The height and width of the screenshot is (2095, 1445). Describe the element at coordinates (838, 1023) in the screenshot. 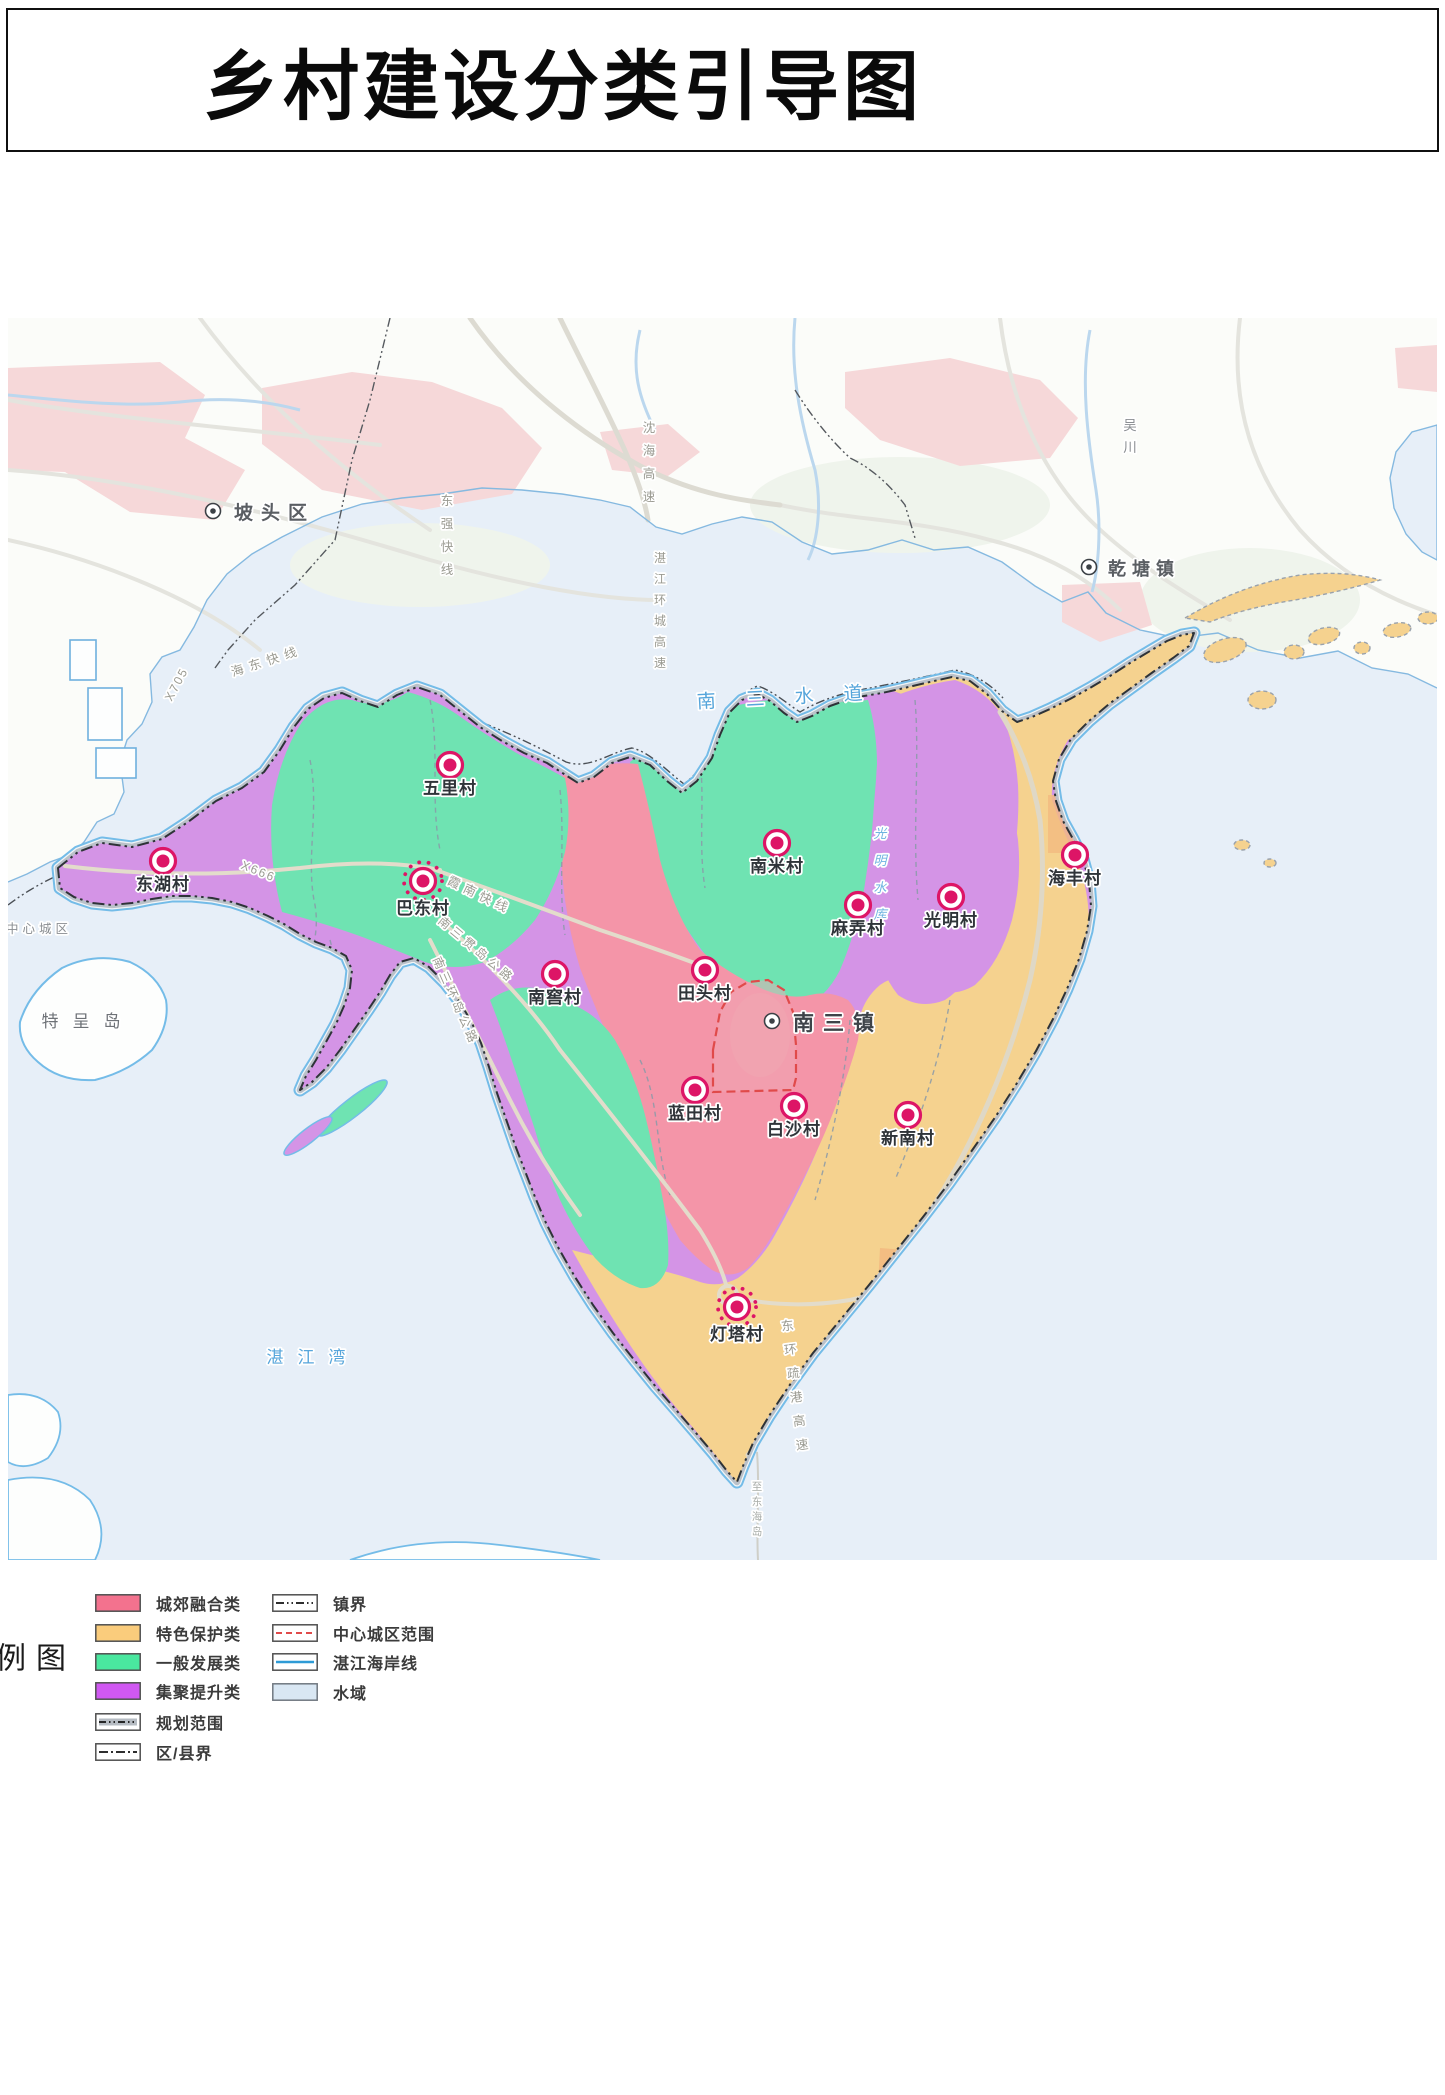

I see `town-label: 南三镇` at that location.